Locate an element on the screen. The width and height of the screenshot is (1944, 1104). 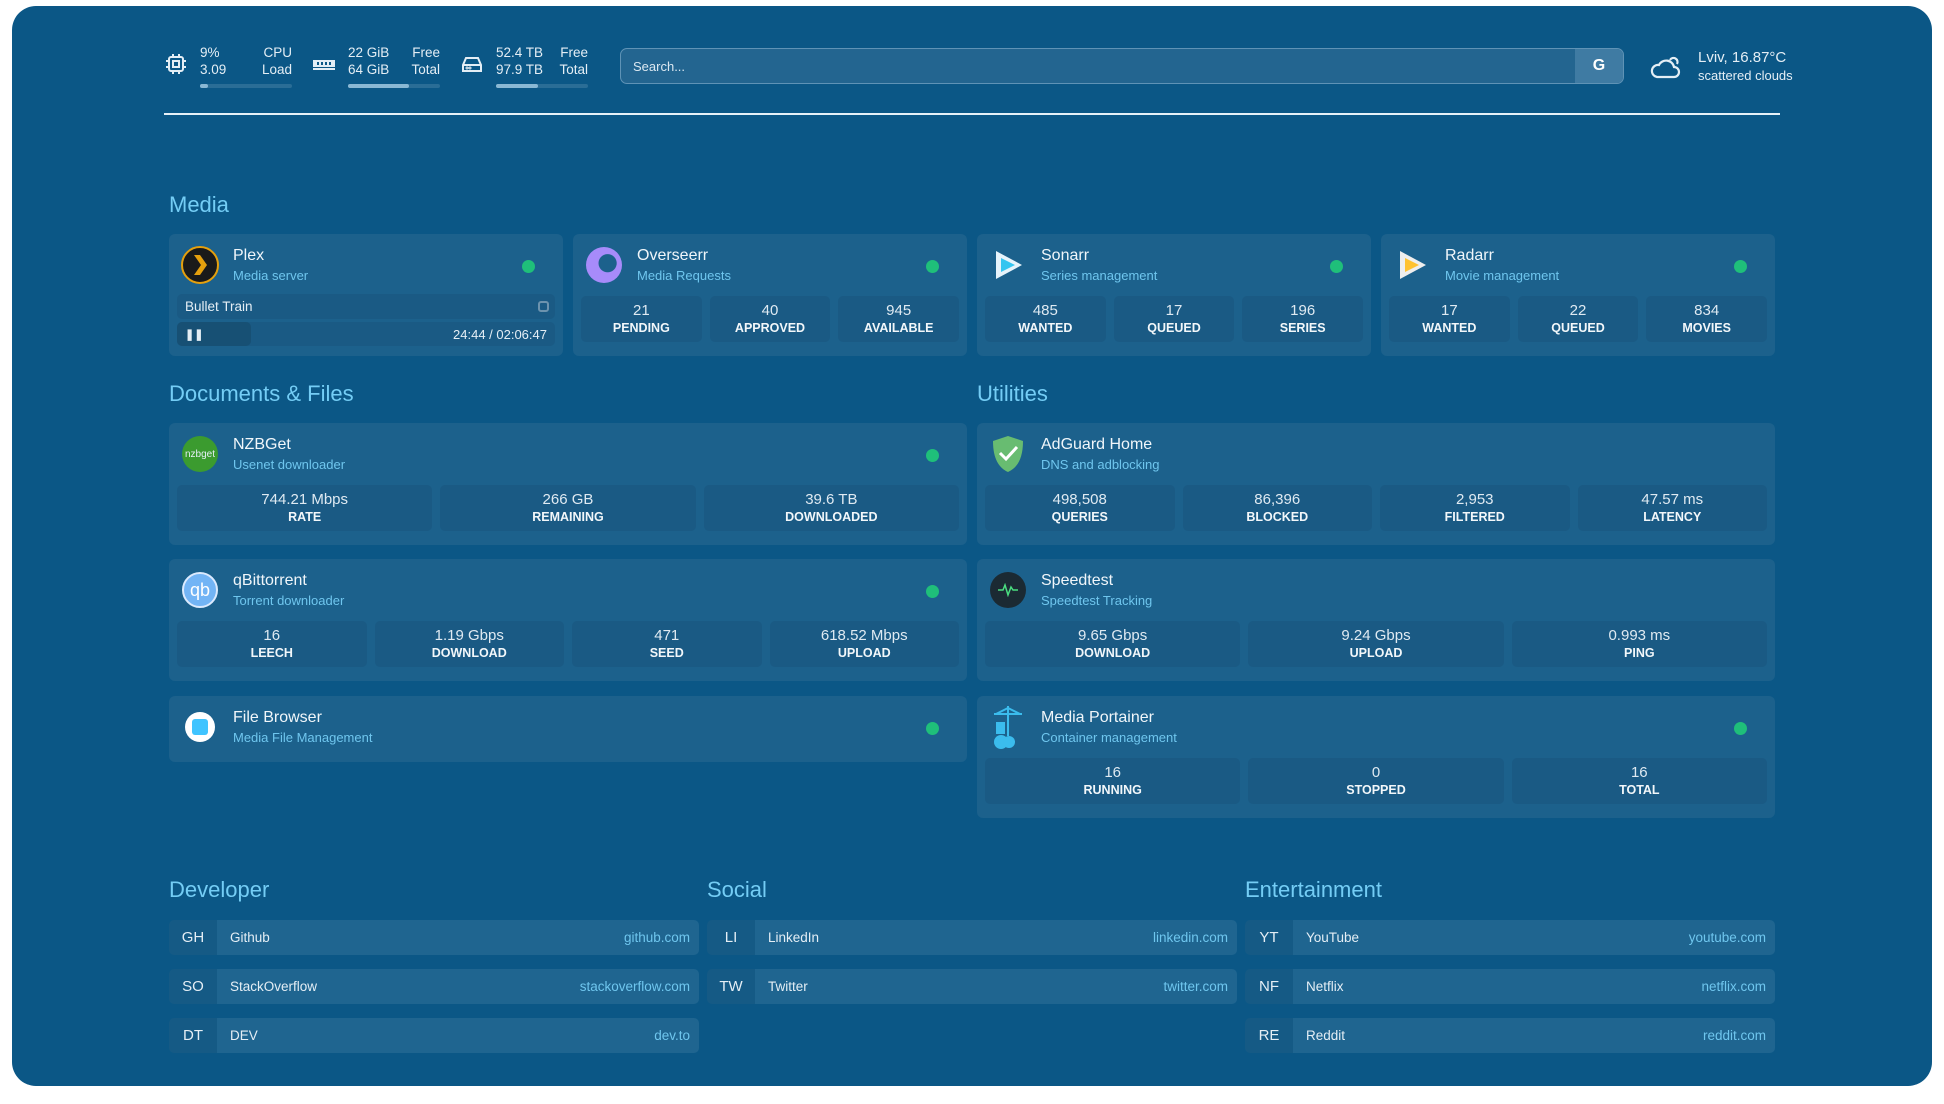
stat-label: BLOCKED is located at coordinates (1277, 517).